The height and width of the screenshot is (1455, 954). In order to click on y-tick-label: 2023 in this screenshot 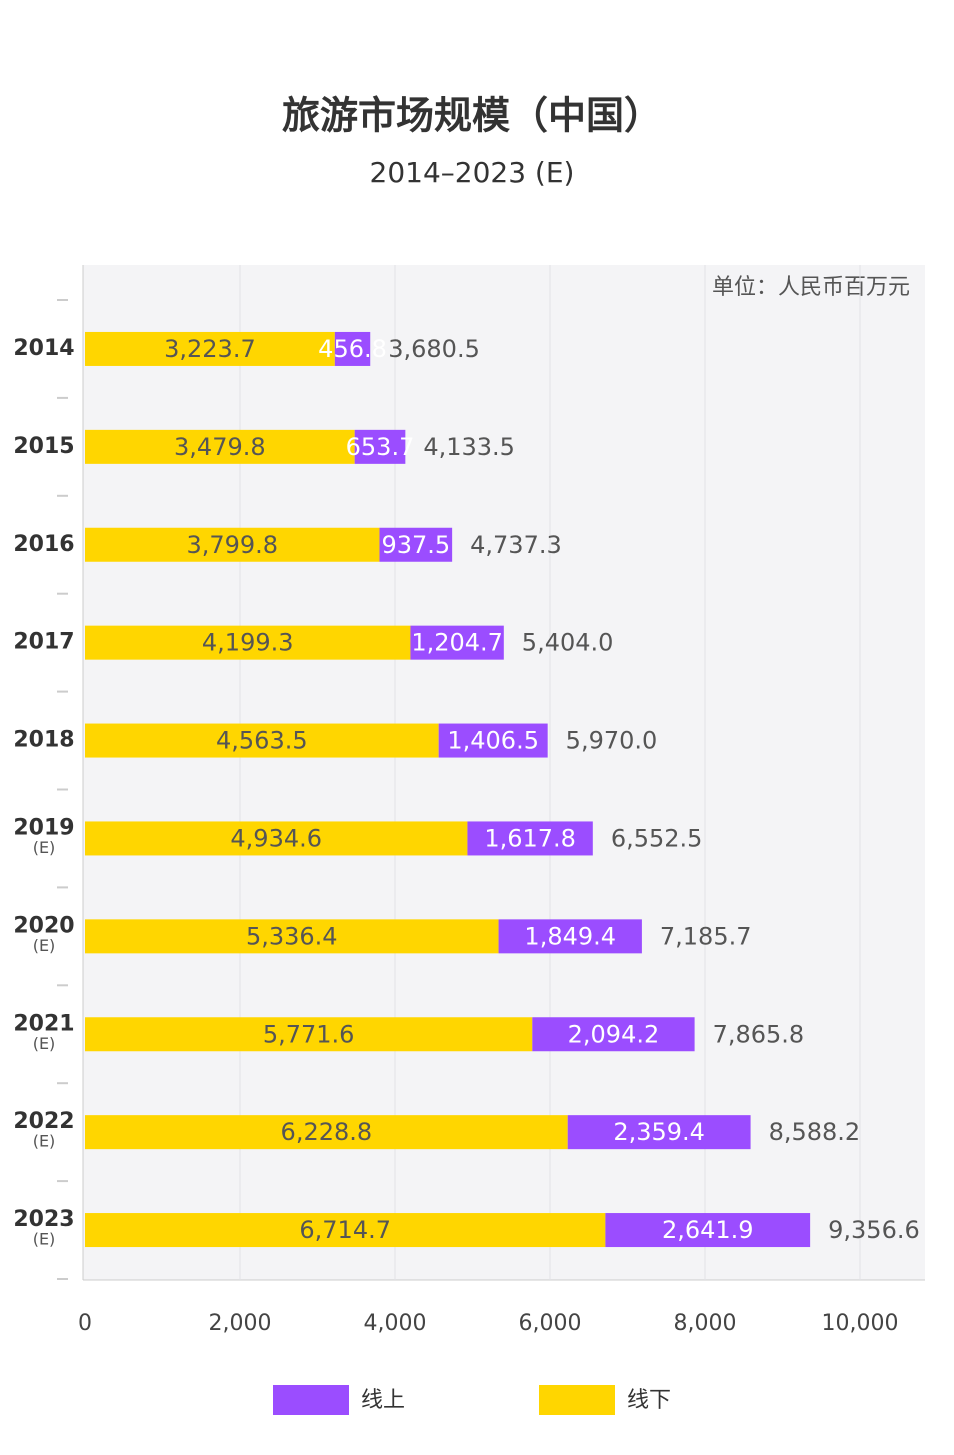, I will do `click(43, 1219)`.